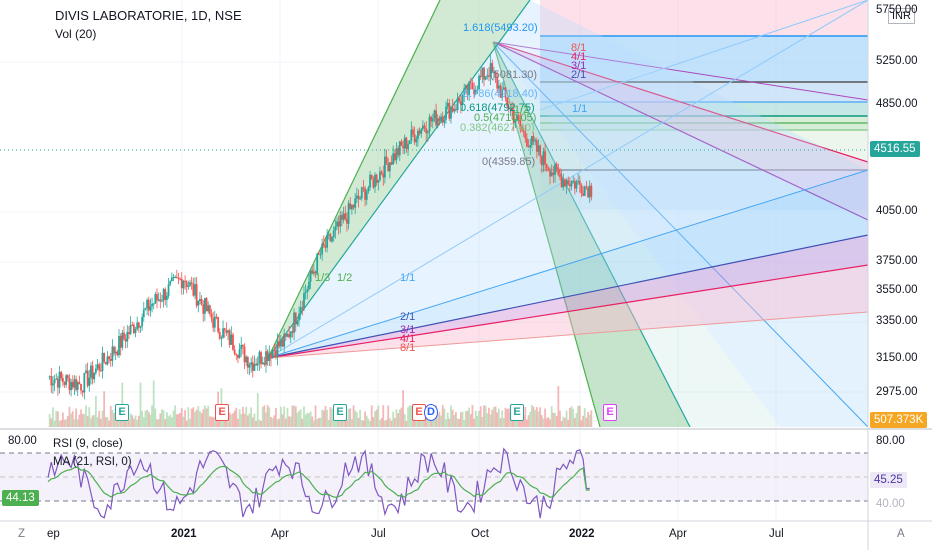 This screenshot has width=932, height=550. Describe the element at coordinates (897, 104) in the screenshot. I see `price-tick: 4850.00` at that location.